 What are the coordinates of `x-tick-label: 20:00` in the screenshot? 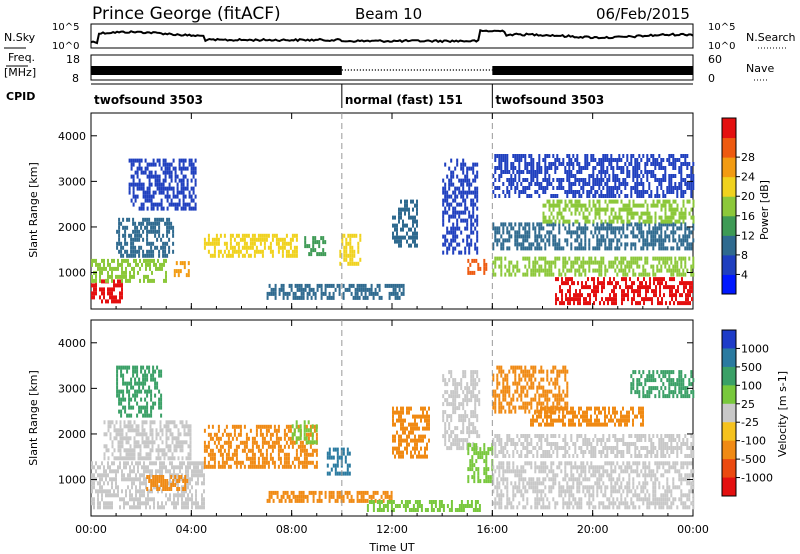 It's located at (593, 529).